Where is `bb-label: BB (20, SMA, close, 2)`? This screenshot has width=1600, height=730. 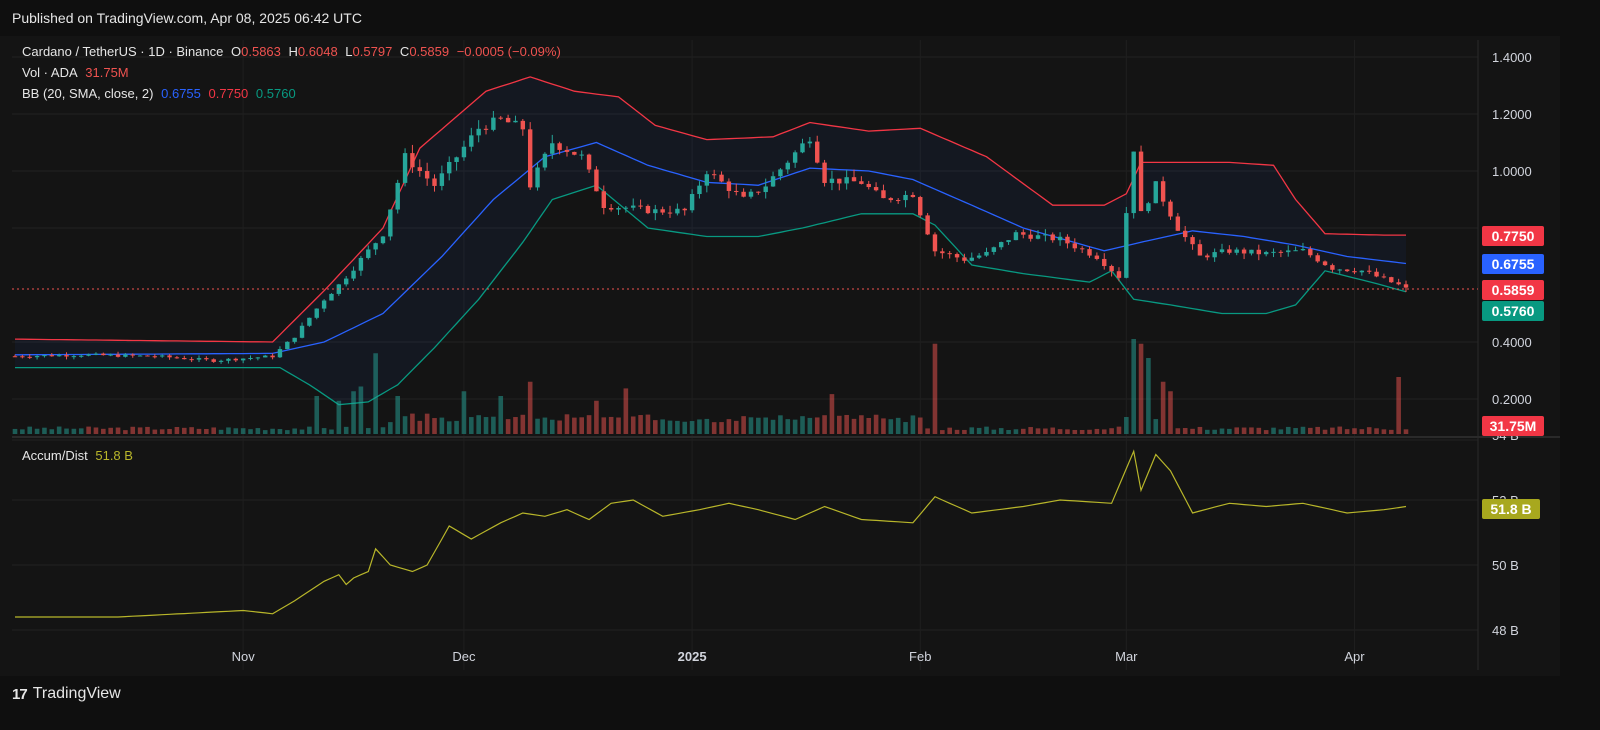
bb-label: BB (20, SMA, close, 2) is located at coordinates (88, 93).